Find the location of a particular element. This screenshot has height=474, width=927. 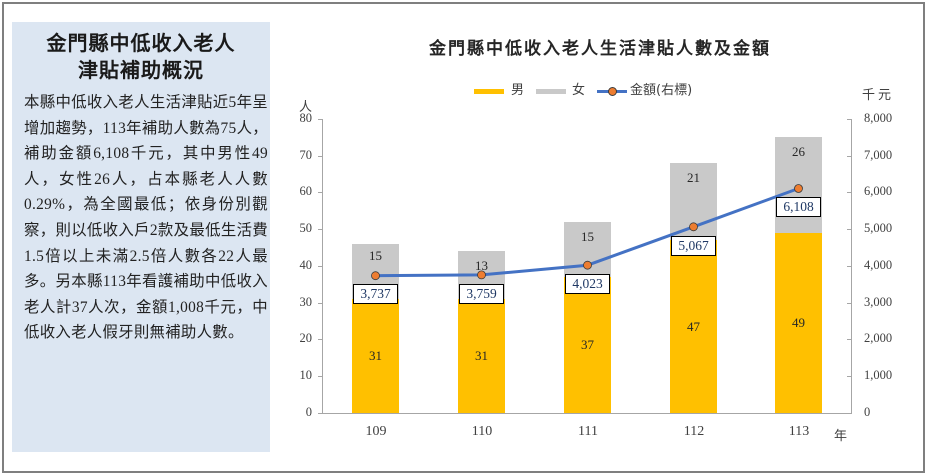

bar-label-male: 37 is located at coordinates (587, 344).